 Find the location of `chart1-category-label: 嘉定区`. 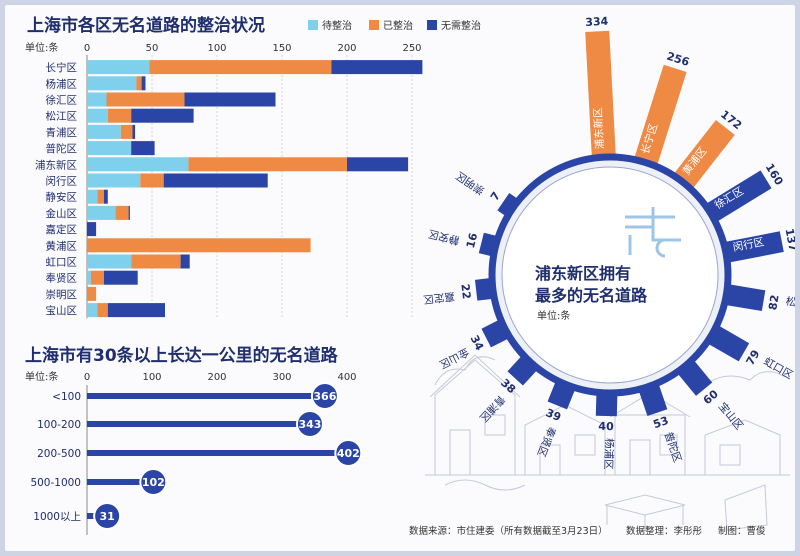

chart1-category-label: 嘉定区 is located at coordinates (62, 229).